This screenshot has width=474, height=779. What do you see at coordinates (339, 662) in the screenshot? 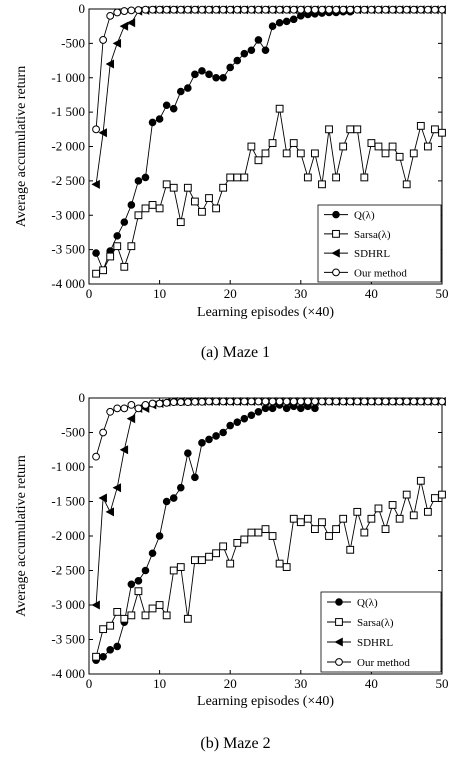
I see `legend-our-method-point` at bounding box center [339, 662].